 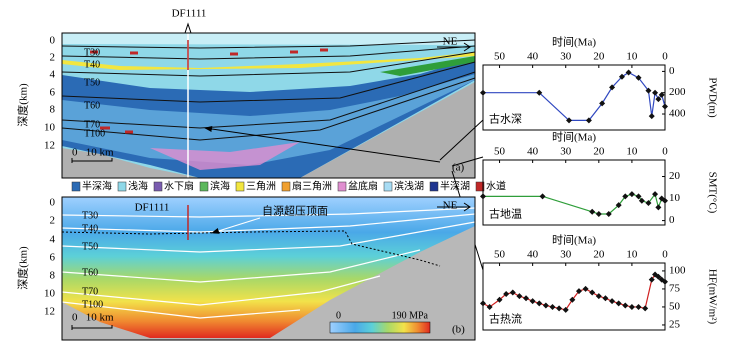 What do you see at coordinates (92, 64) in the screenshot?
I see `horizon: T40` at bounding box center [92, 64].